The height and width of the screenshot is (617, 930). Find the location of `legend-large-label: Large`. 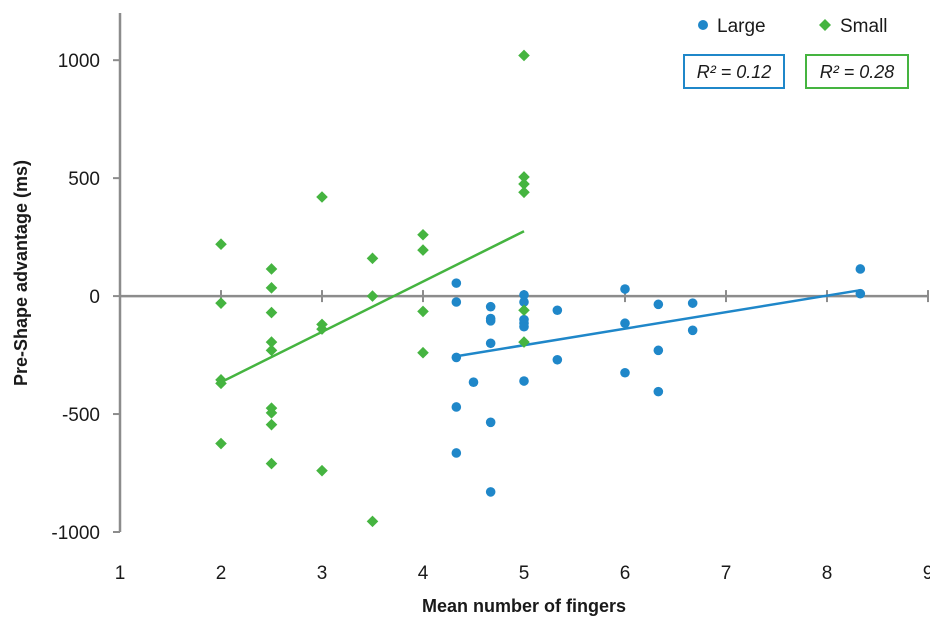

legend-large-label: Large is located at coordinates (741, 26).